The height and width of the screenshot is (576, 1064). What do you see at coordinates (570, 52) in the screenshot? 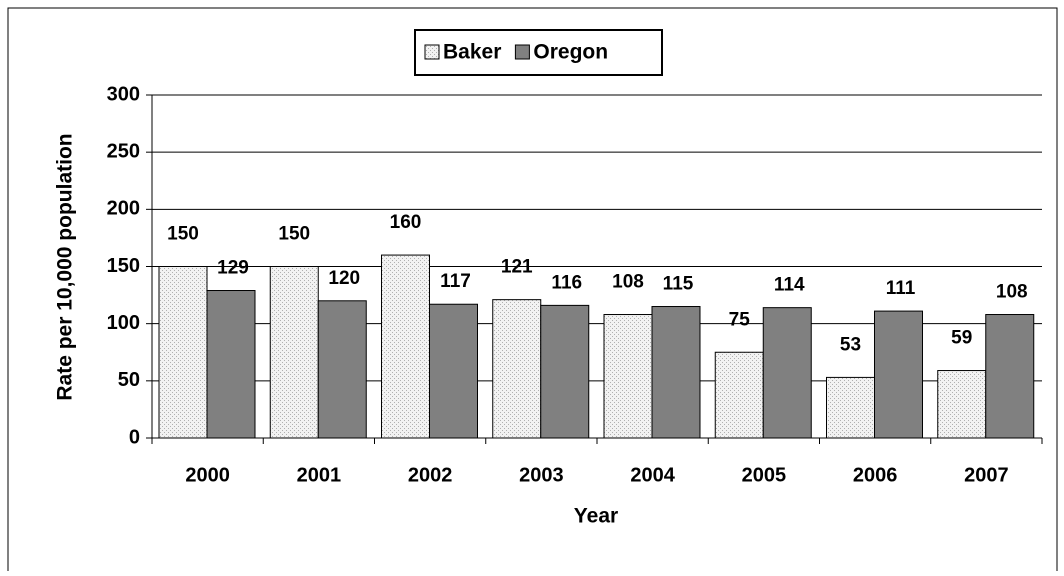
I see `legend-label: Oregon` at bounding box center [570, 52].